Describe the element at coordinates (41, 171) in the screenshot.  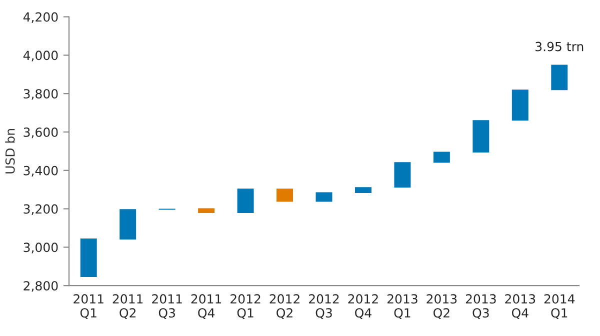
I see `y-tick-label: 3,400` at that location.